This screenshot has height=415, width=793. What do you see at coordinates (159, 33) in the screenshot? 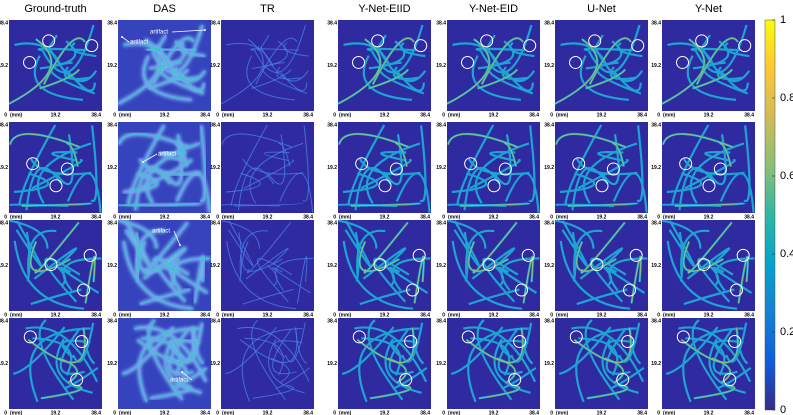
I see `annotation: artifact` at bounding box center [159, 33].